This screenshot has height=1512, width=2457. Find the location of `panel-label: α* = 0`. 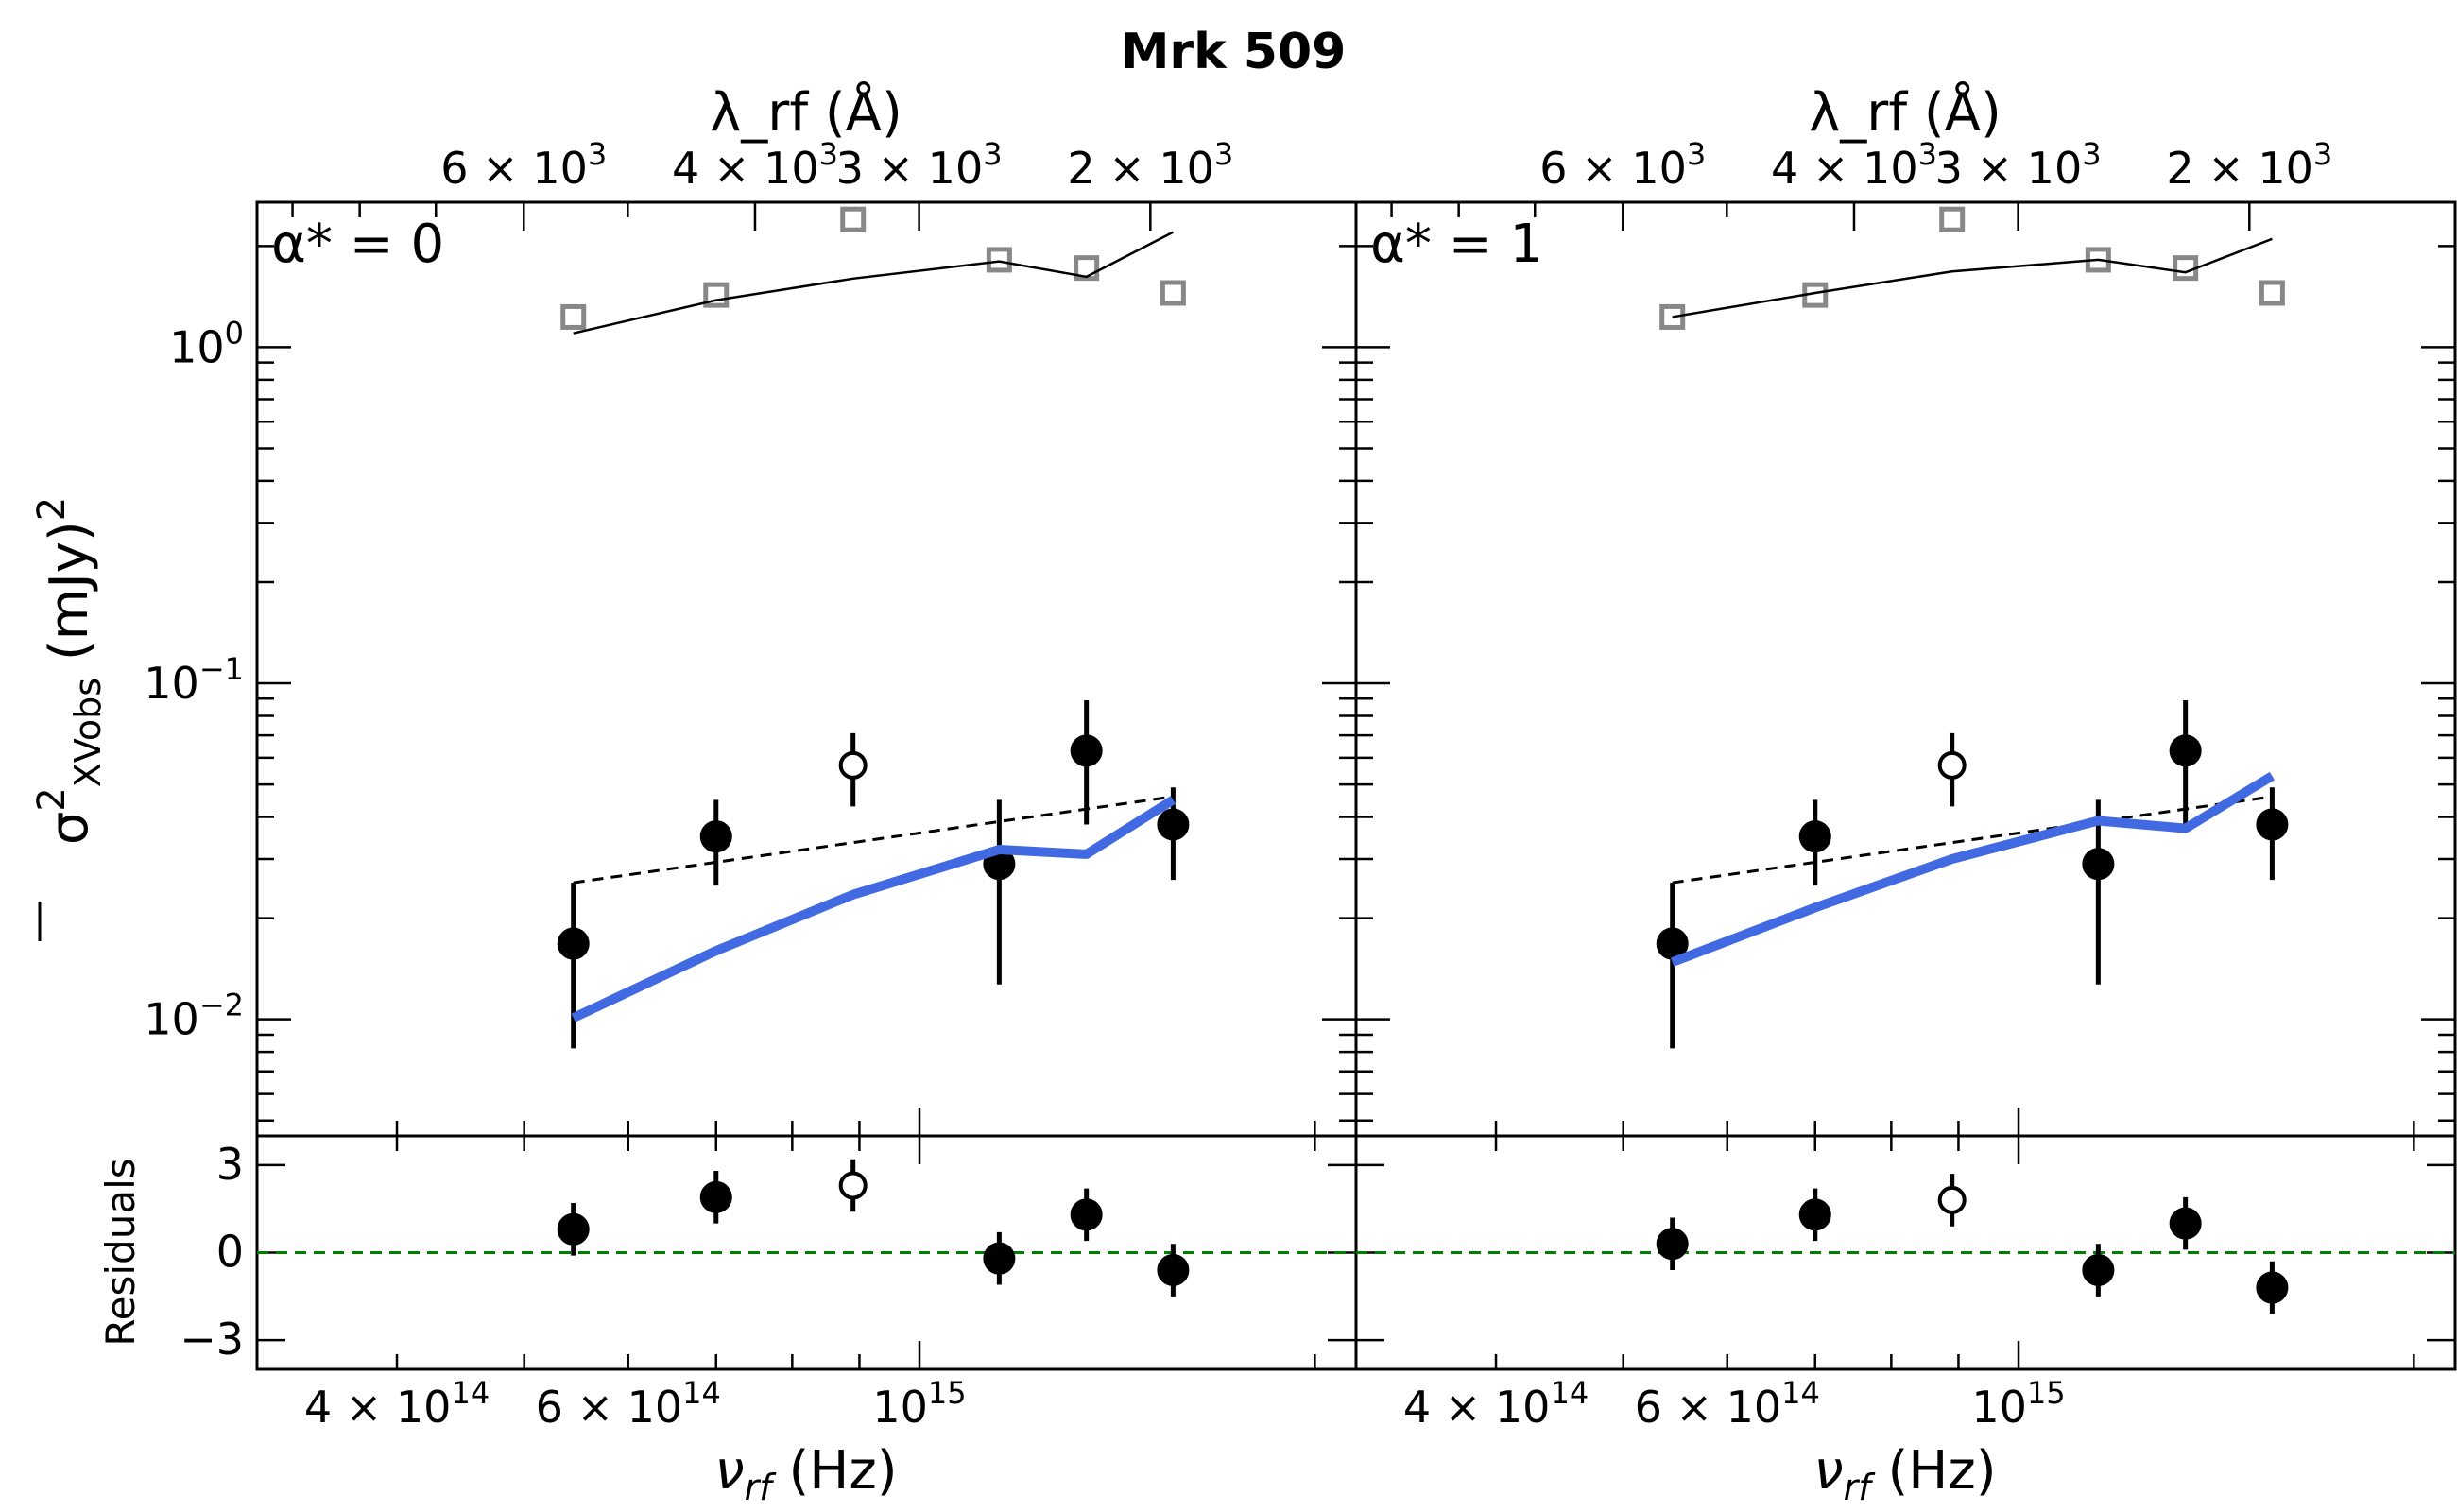

panel-label: α* = 0 is located at coordinates (357, 244).